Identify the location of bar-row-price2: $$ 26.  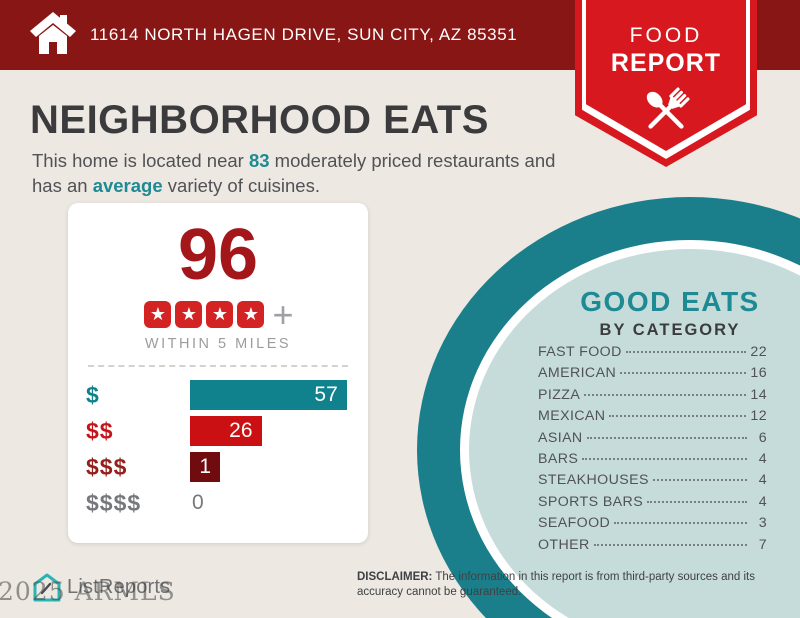
(227, 431).